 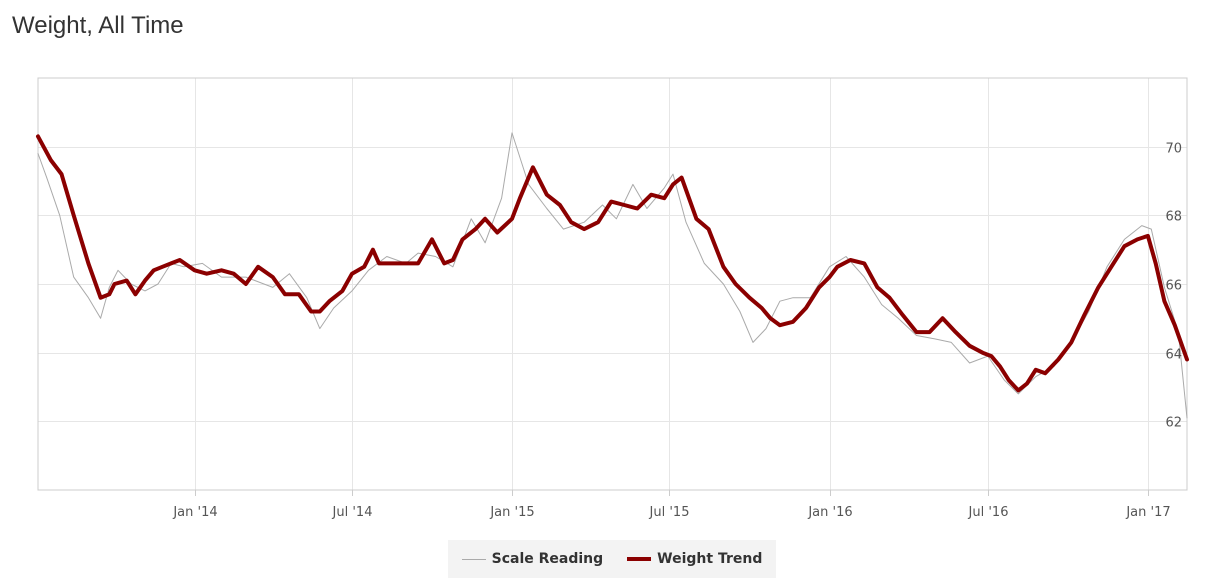 I want to click on y-tick-label: 66, so click(x=1173, y=286).